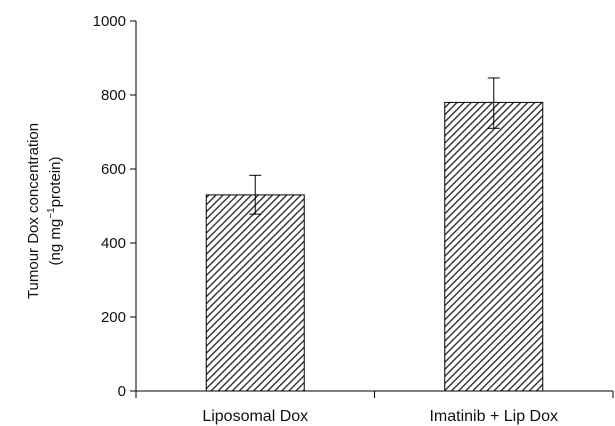 This screenshot has height=426, width=615. Describe the element at coordinates (109, 21) in the screenshot. I see `y-tick-label-5: 1000` at that location.